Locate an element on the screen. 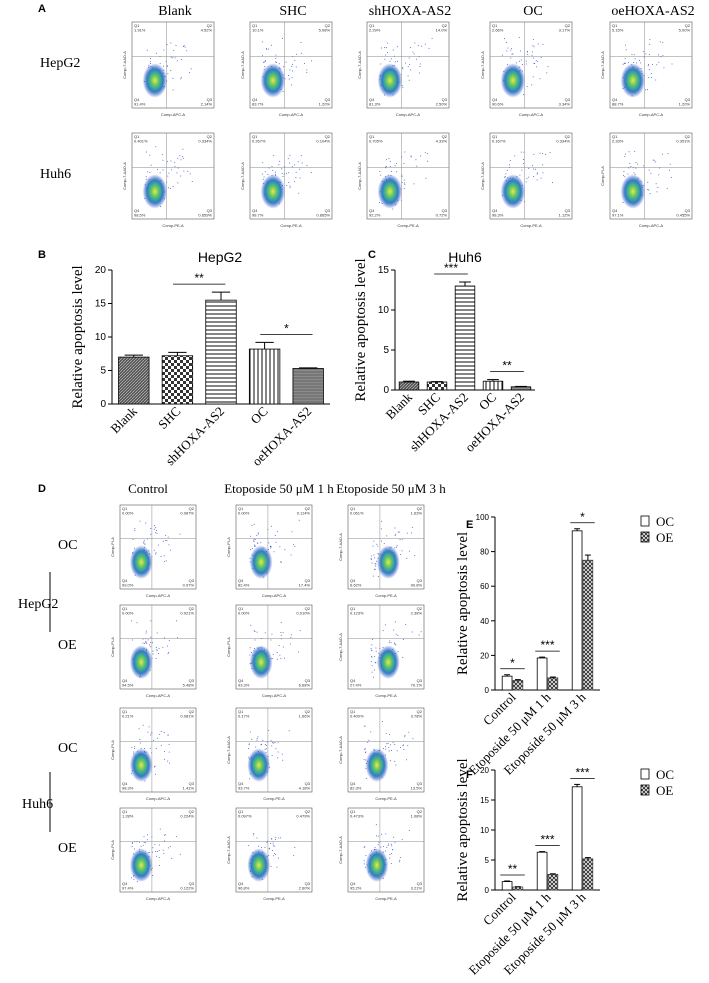 This screenshot has height=983, width=709. y-tick-label: 80 is located at coordinates (484, 552).